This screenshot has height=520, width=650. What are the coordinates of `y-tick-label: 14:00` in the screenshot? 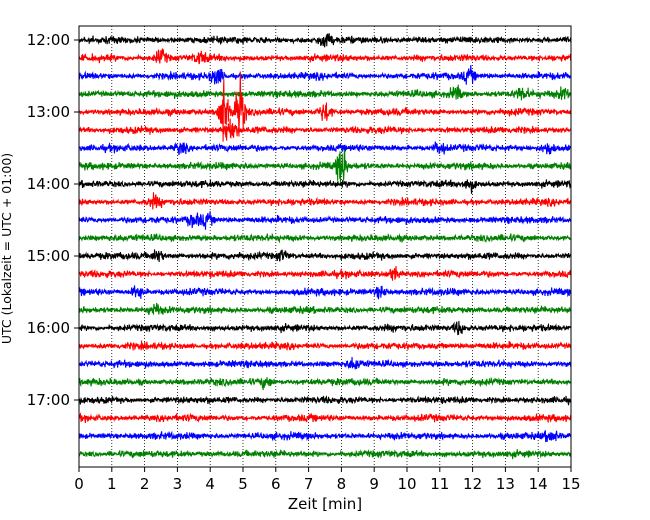 It's located at (48, 184).